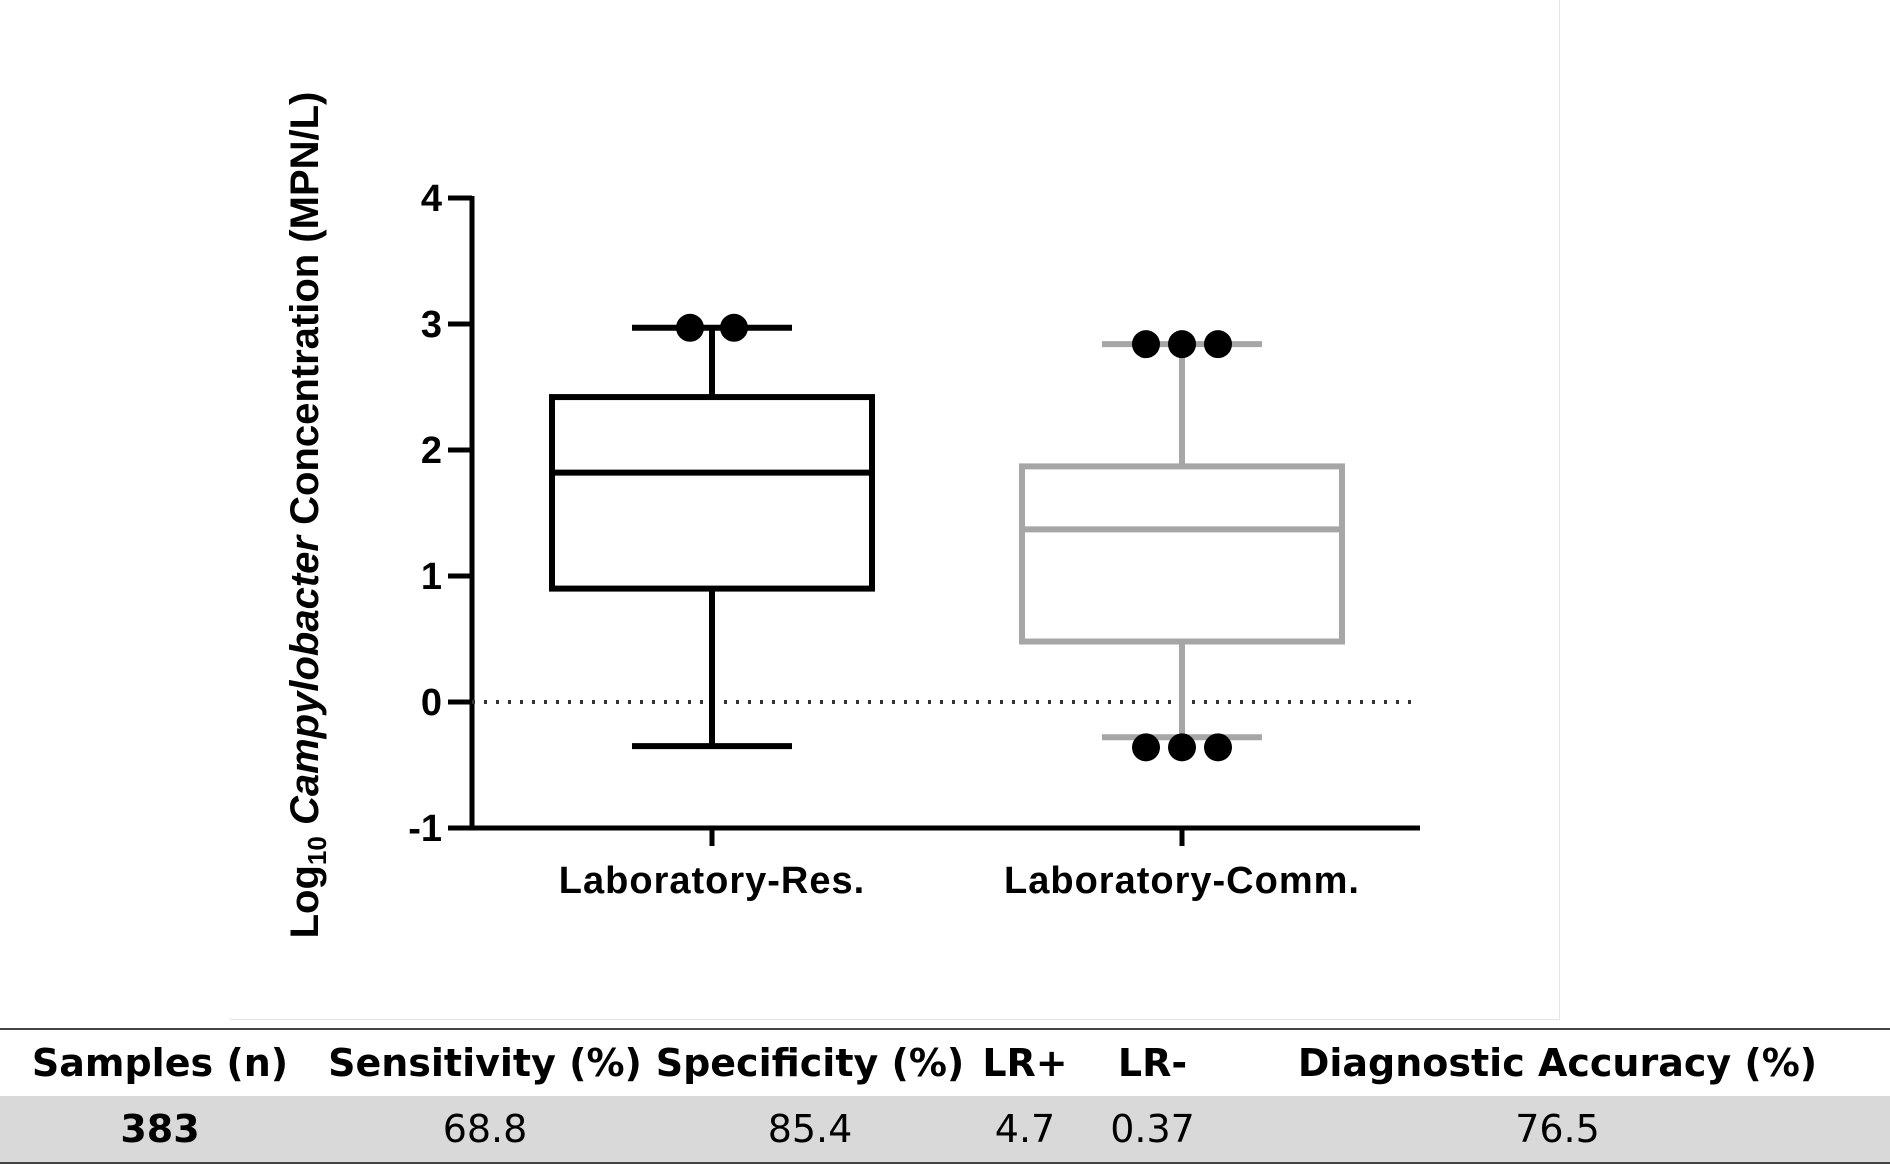  I want to click on cell-diagnostic-accuracy: 76.5, so click(1557, 1130).